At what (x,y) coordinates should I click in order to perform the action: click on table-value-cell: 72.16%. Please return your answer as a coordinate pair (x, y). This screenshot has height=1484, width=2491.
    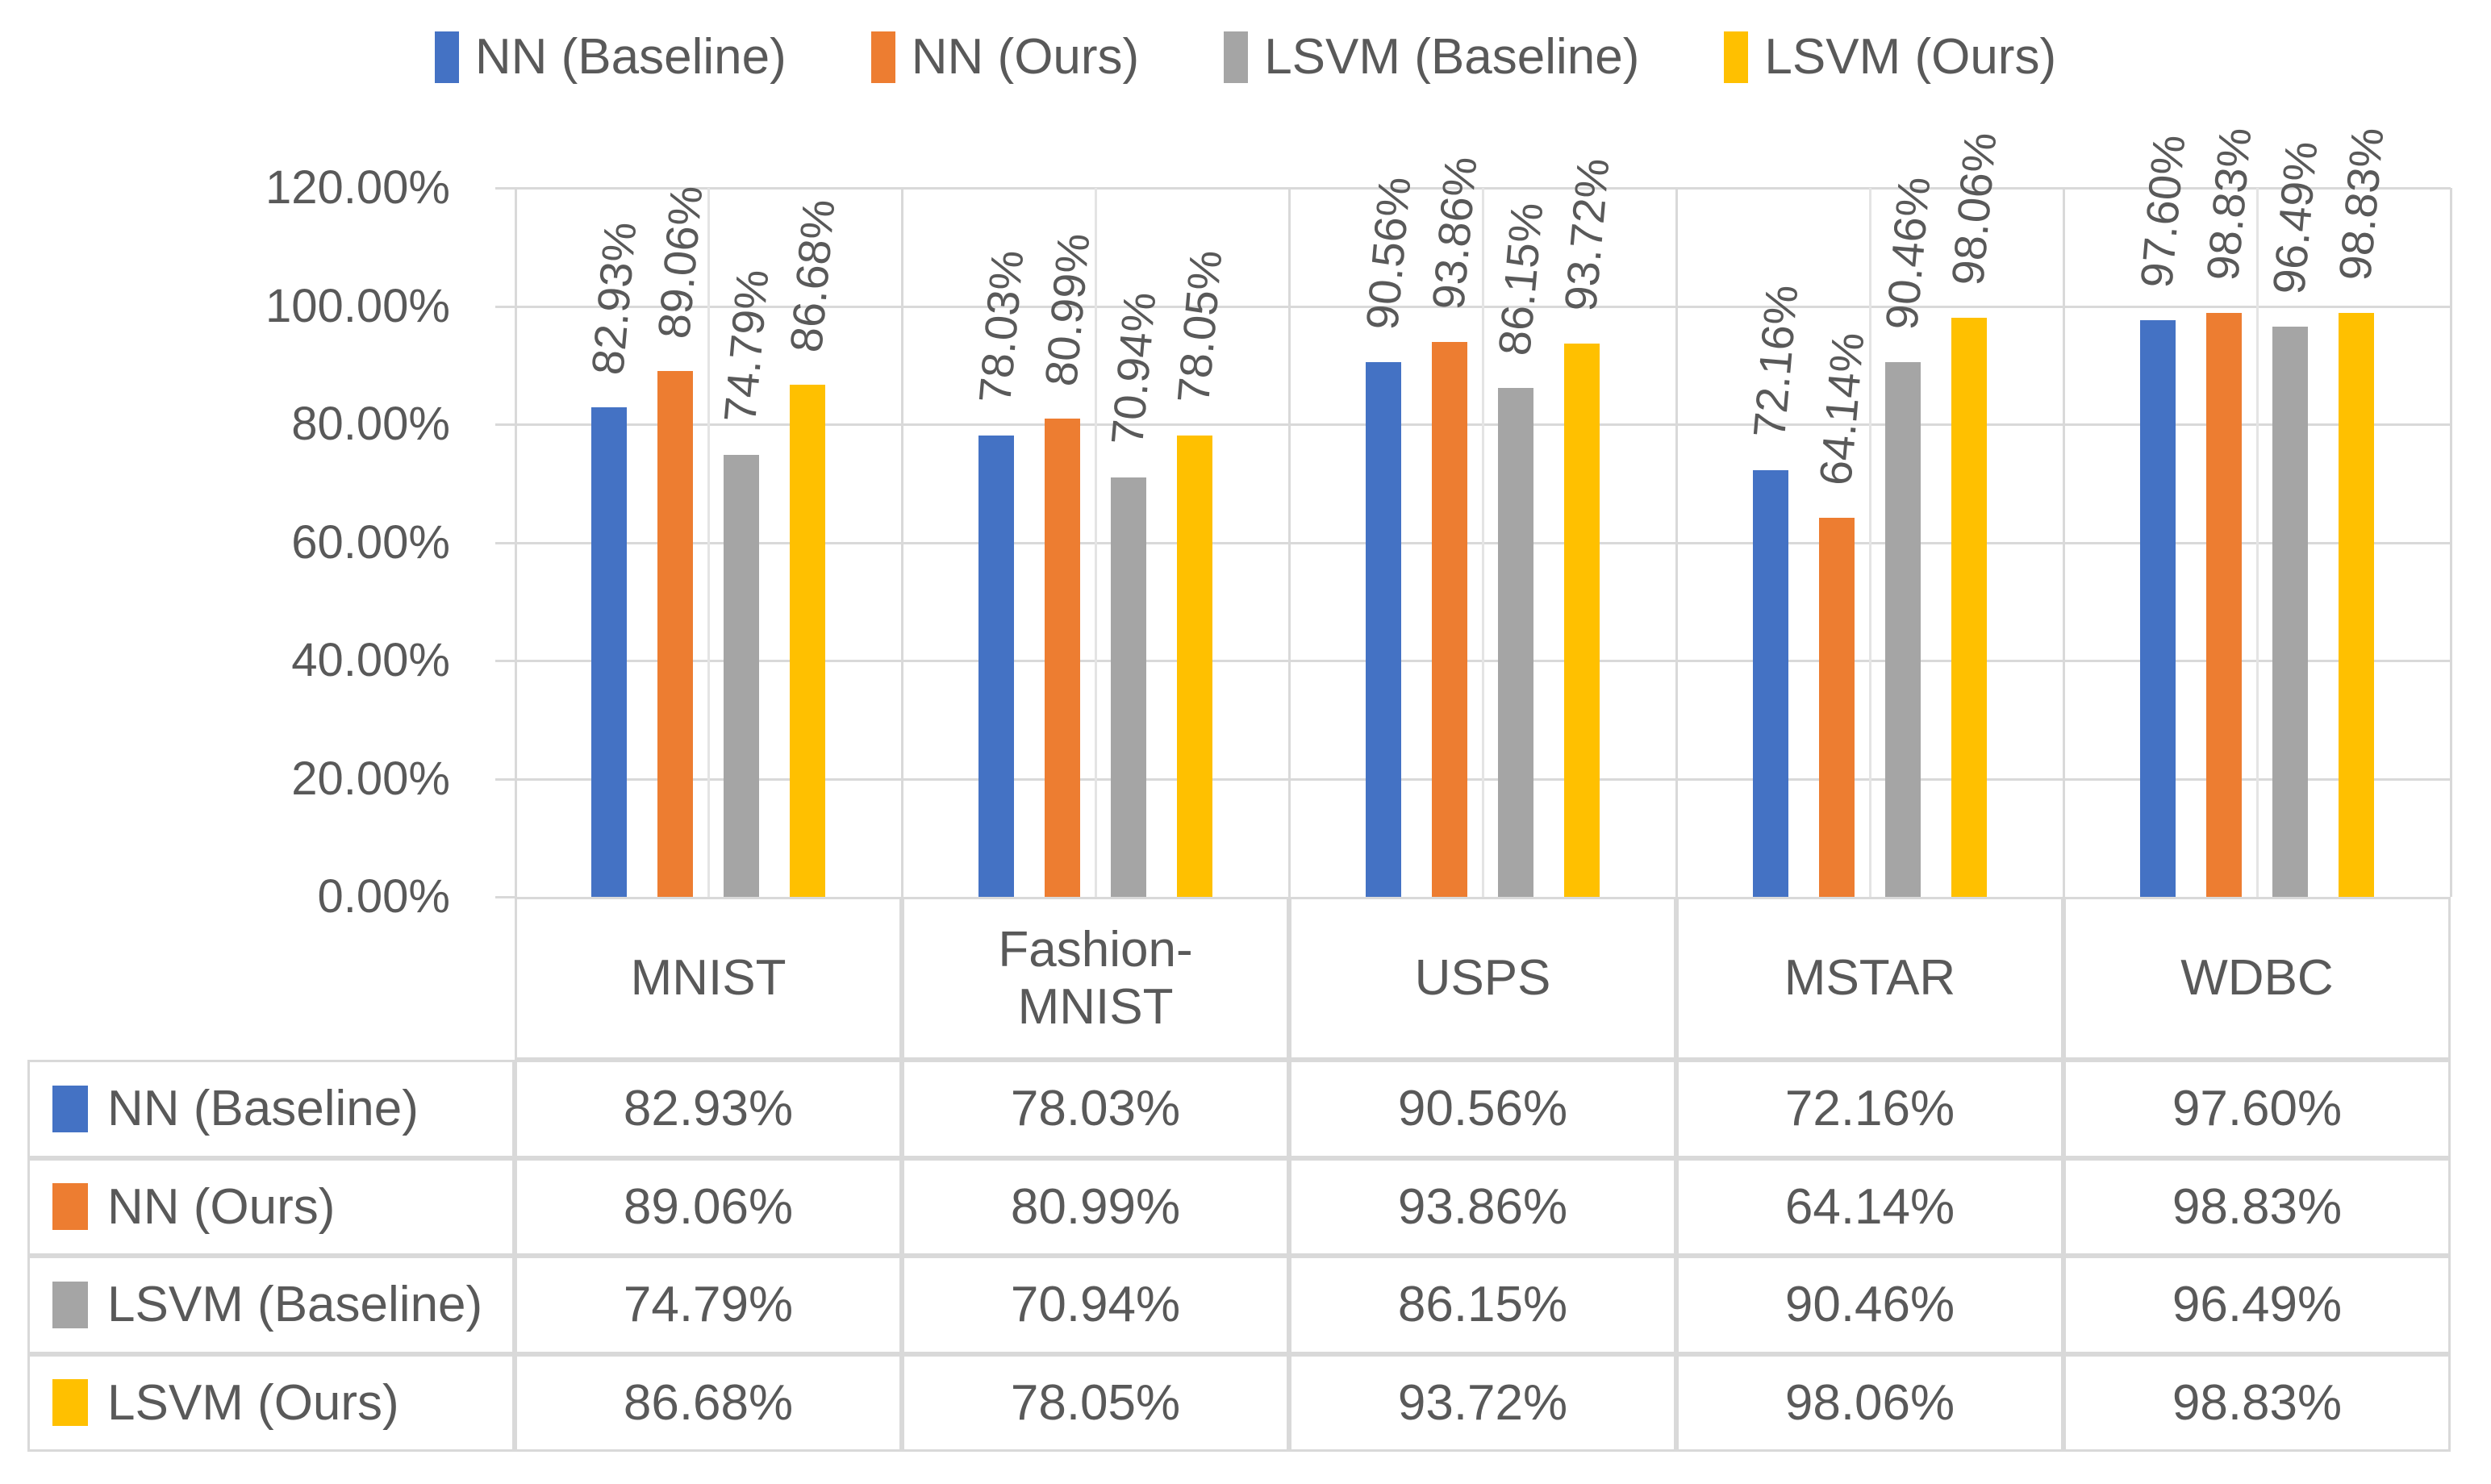
    Looking at the image, I should click on (1869, 1109).